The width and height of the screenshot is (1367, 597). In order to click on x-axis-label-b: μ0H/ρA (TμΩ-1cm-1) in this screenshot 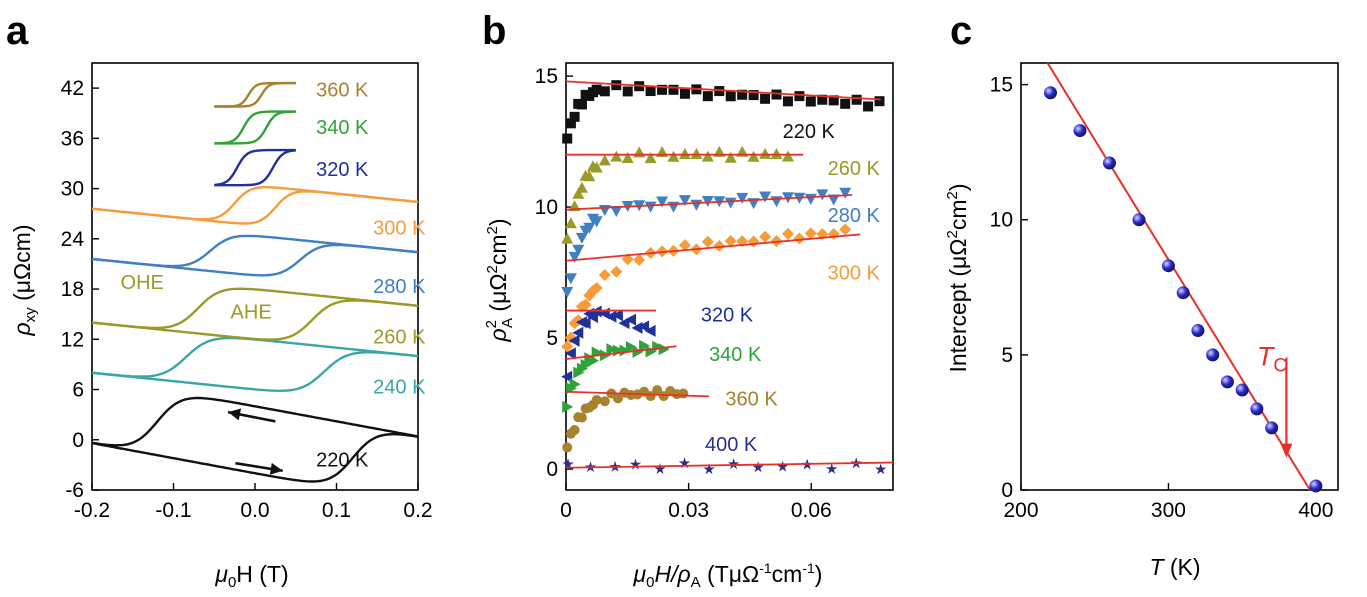, I will do `click(728, 575)`.